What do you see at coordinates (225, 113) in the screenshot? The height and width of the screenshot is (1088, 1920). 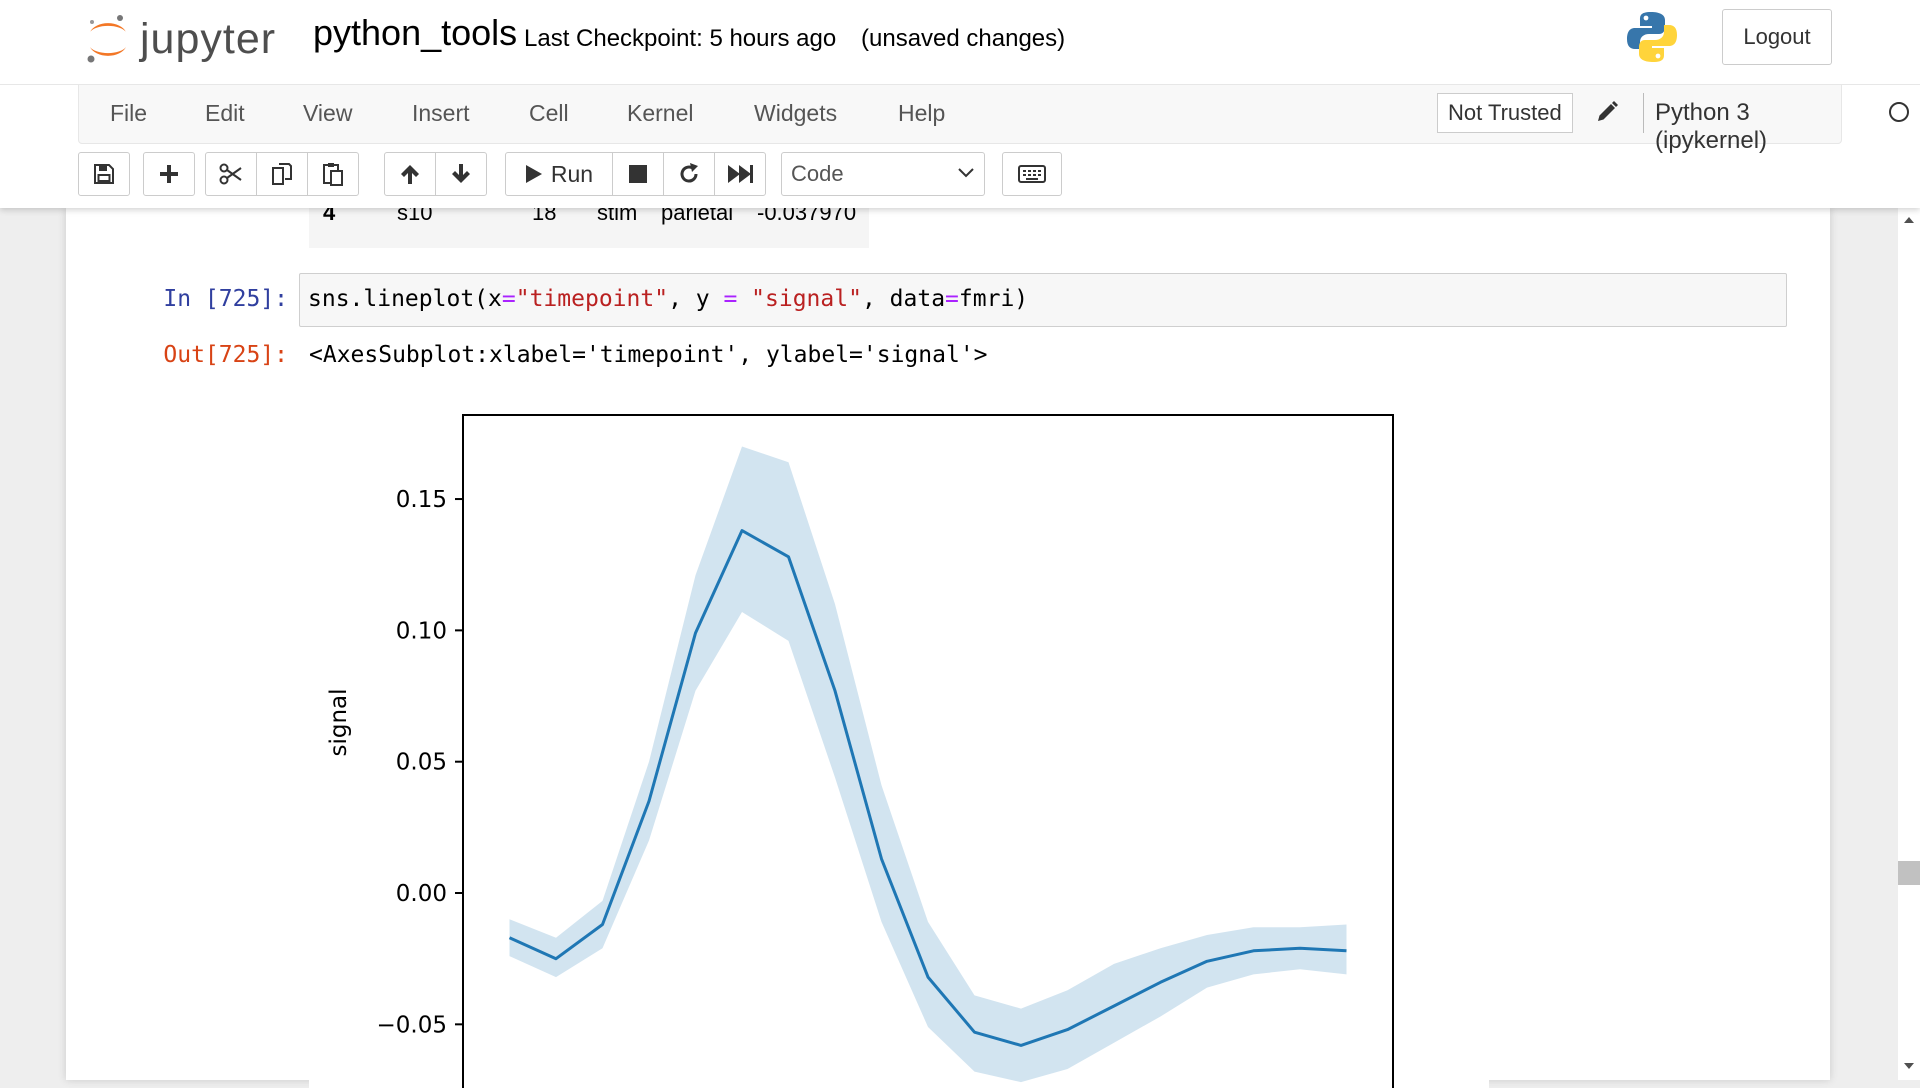 I see `menu-edit: Edit` at bounding box center [225, 113].